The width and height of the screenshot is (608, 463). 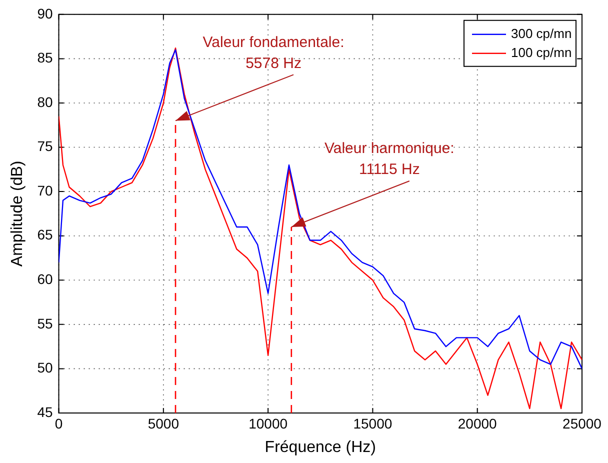 I want to click on y-tick-label: 60, so click(x=45, y=278).